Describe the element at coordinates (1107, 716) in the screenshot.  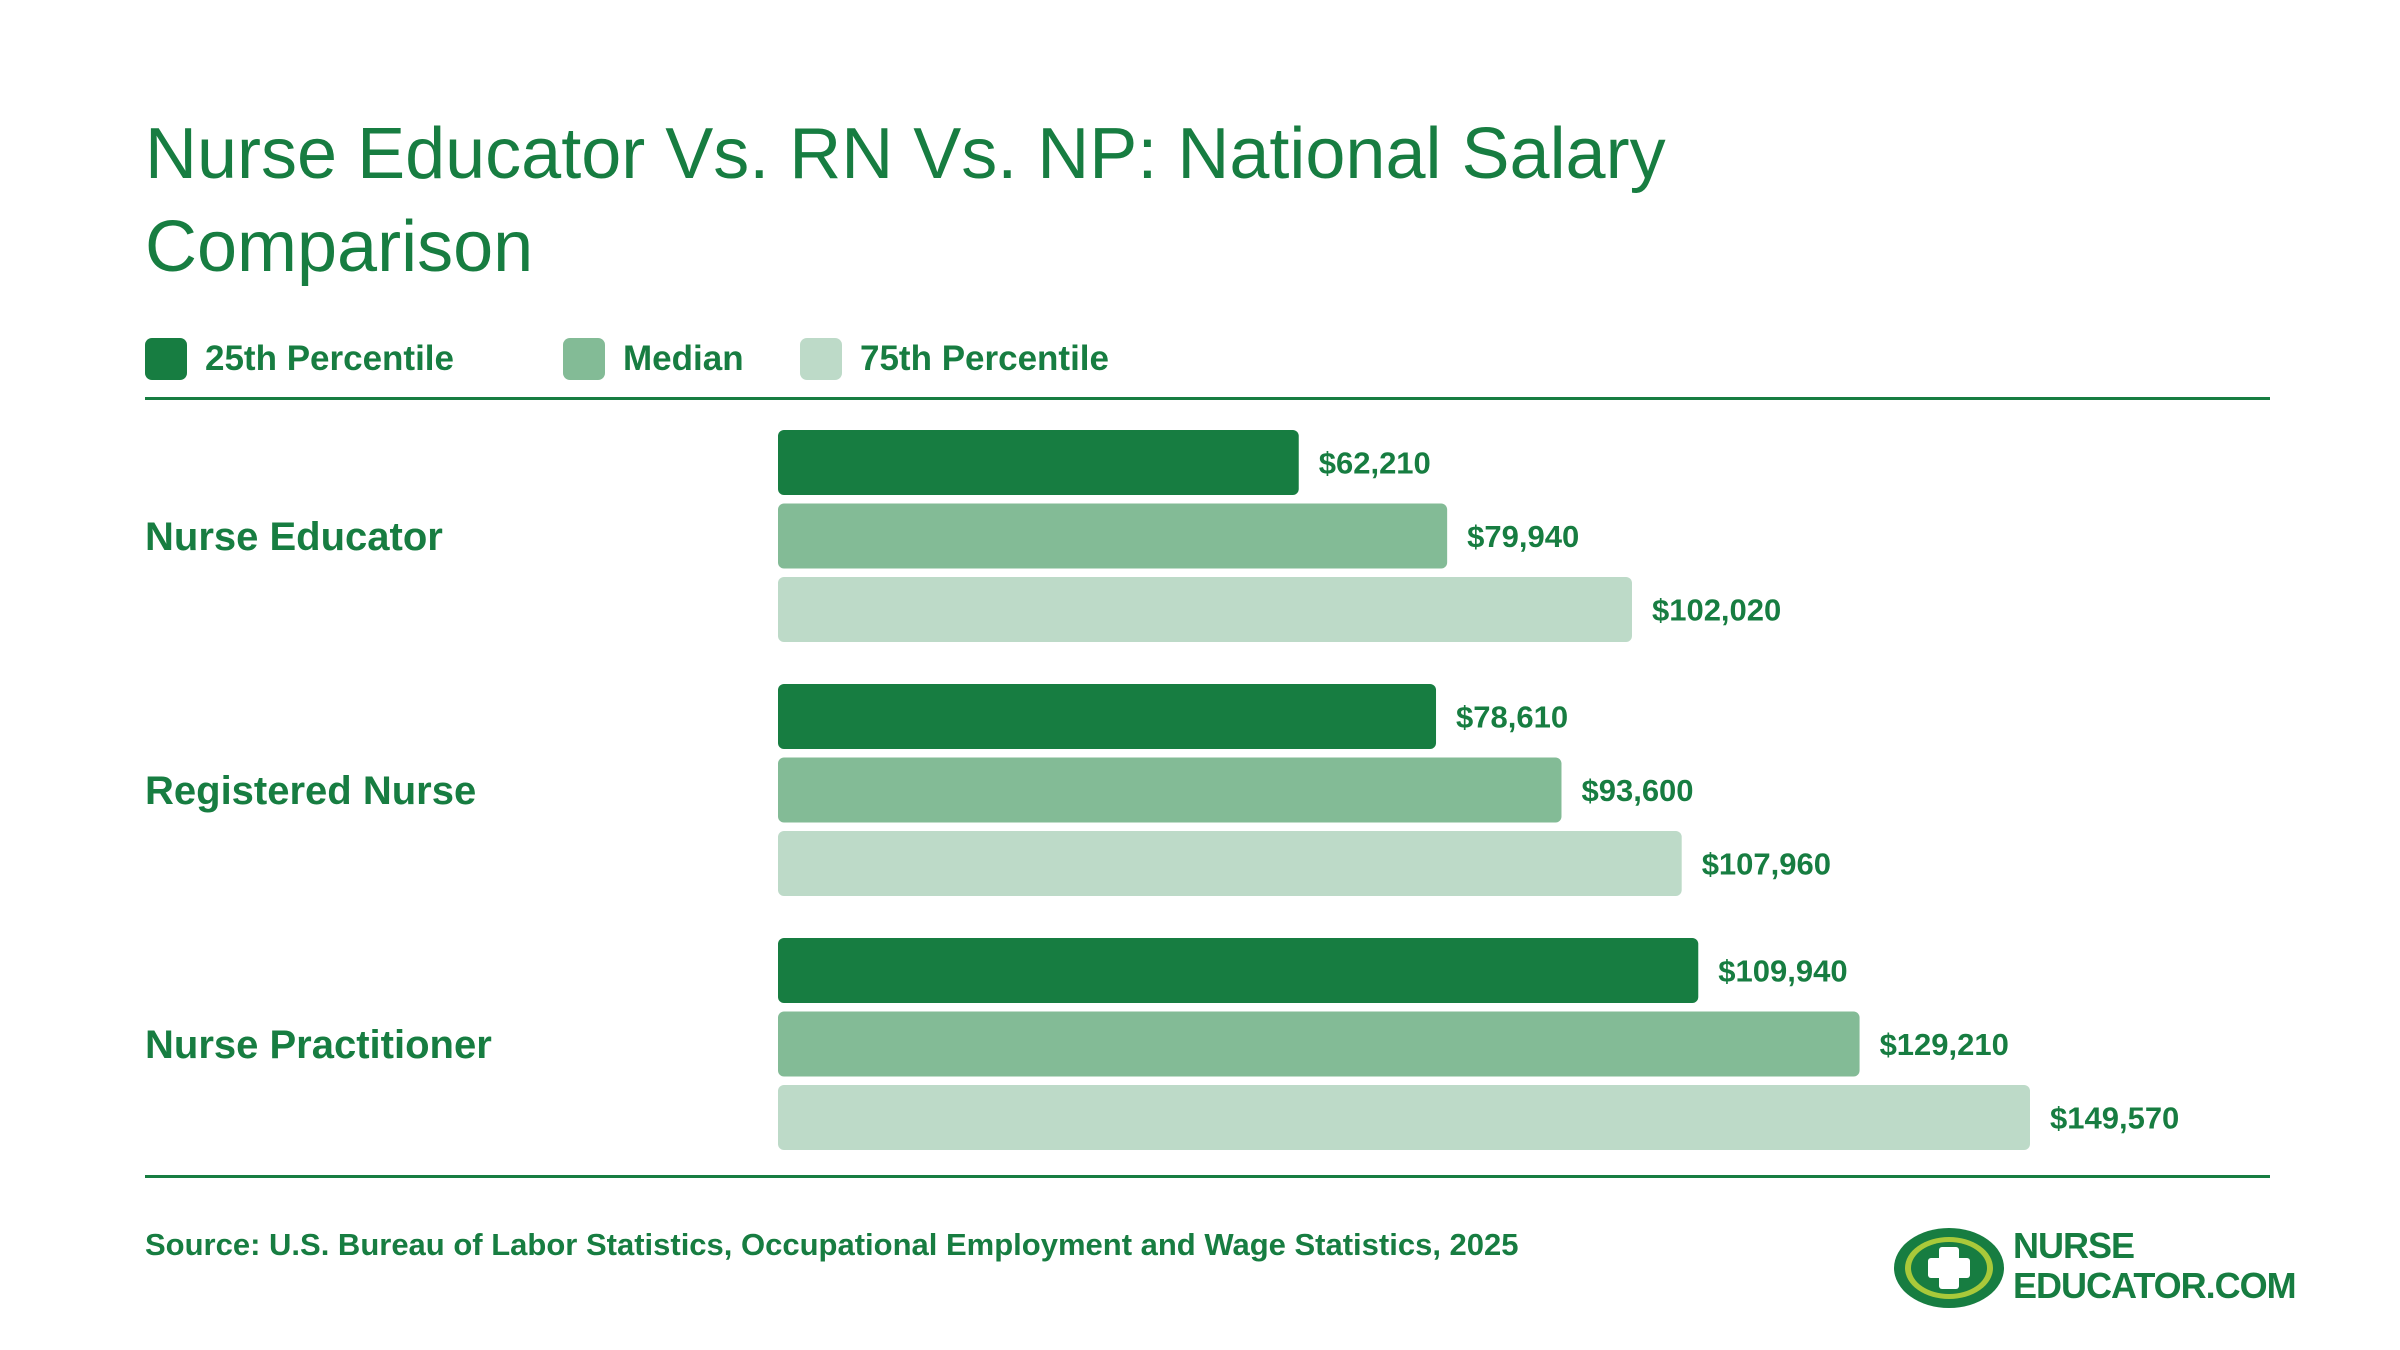
I see `bar-registered-nurse-25th-percentile` at that location.